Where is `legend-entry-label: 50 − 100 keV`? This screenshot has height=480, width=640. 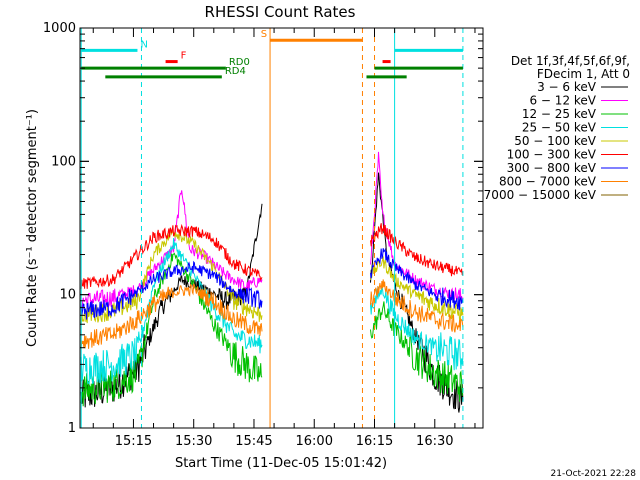
legend-entry-label: 50 − 100 keV is located at coordinates (555, 141).